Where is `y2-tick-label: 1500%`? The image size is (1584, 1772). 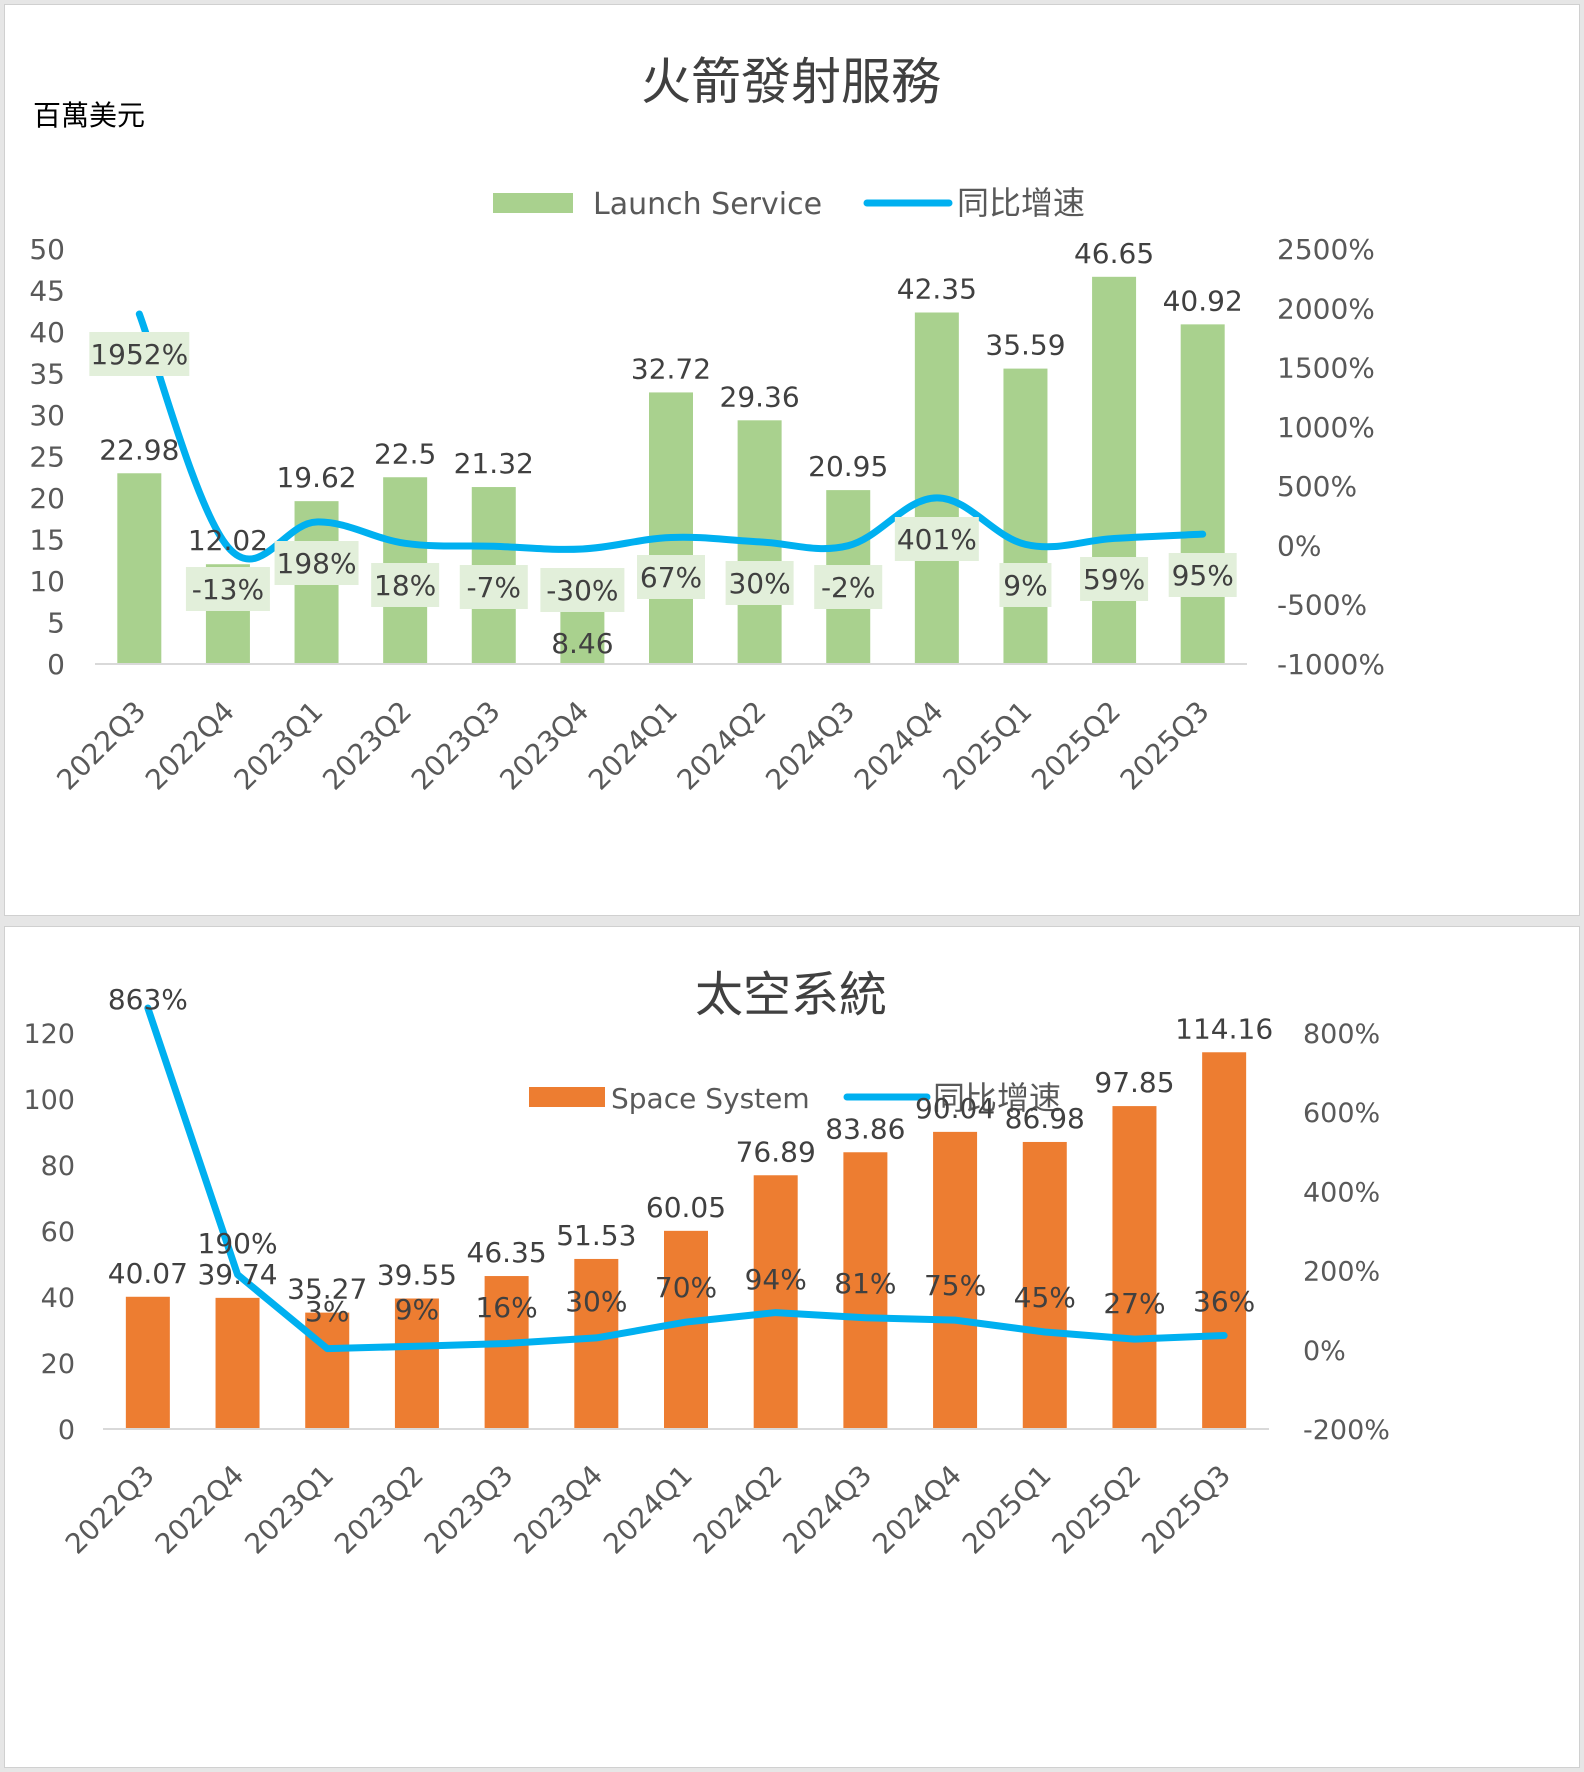
y2-tick-label: 1500% is located at coordinates (1326, 368).